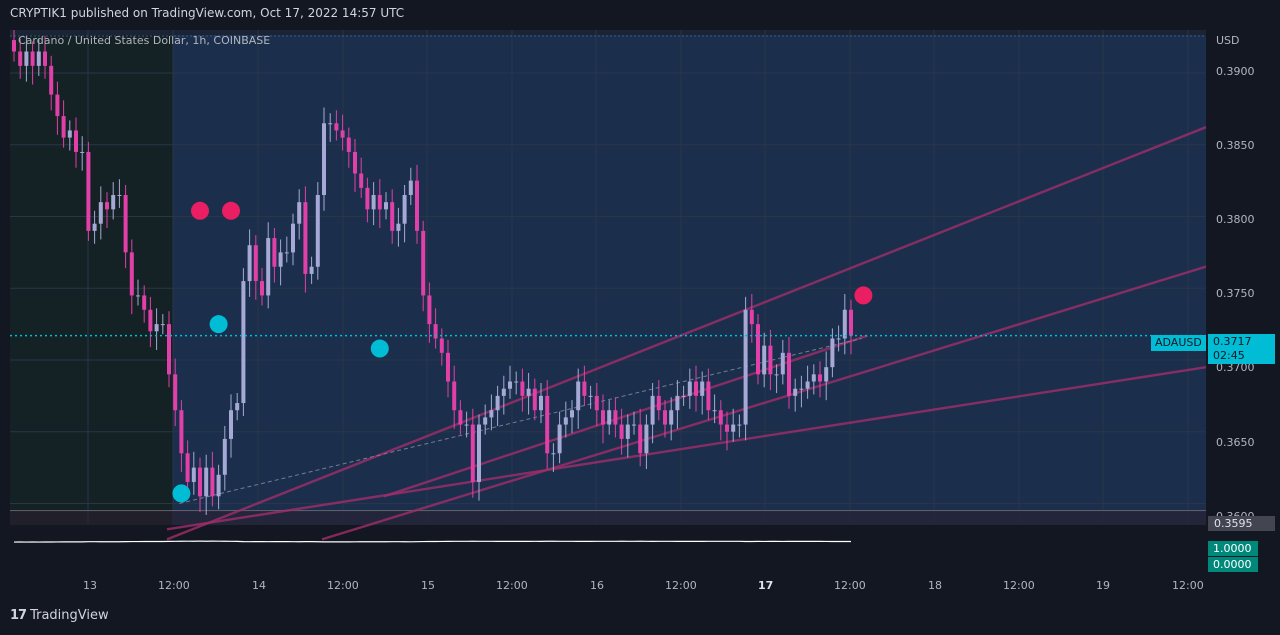 Image resolution: width=1280 pixels, height=635 pixels. I want to click on brand-name: TradingView, so click(69, 615).